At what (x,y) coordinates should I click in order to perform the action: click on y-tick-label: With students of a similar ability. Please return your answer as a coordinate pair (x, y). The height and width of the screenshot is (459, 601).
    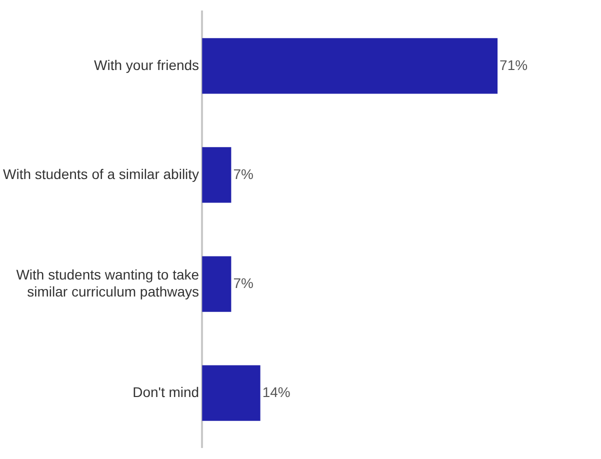
    Looking at the image, I should click on (101, 174).